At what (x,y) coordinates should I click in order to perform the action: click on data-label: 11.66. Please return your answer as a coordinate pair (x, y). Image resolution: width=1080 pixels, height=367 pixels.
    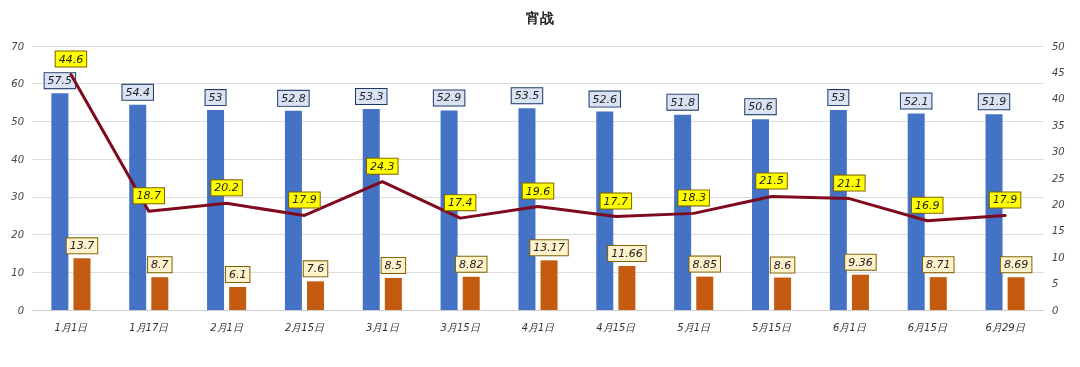
    Looking at the image, I should click on (627, 254).